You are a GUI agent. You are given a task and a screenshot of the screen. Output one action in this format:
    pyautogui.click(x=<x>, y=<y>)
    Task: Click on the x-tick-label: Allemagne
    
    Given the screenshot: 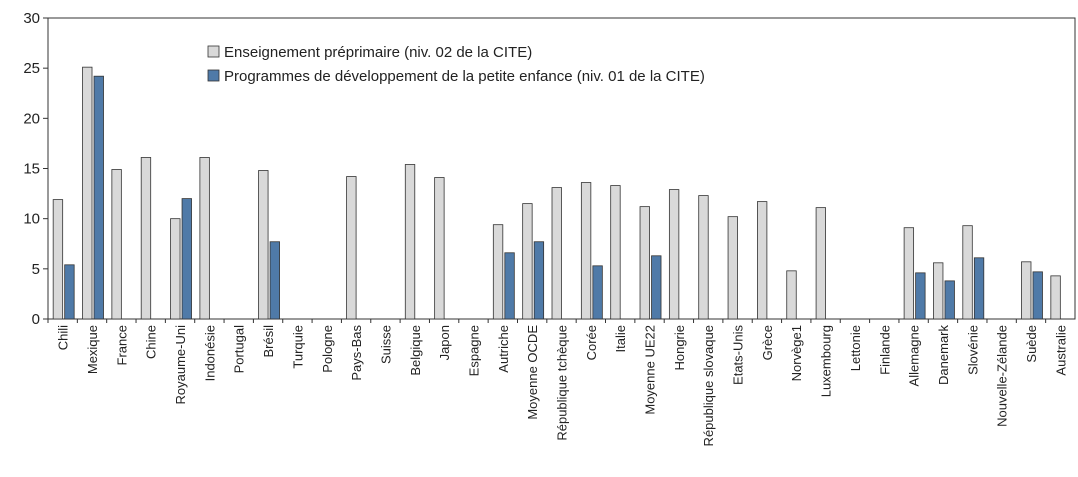 What is the action you would take?
    pyautogui.click(x=914, y=355)
    